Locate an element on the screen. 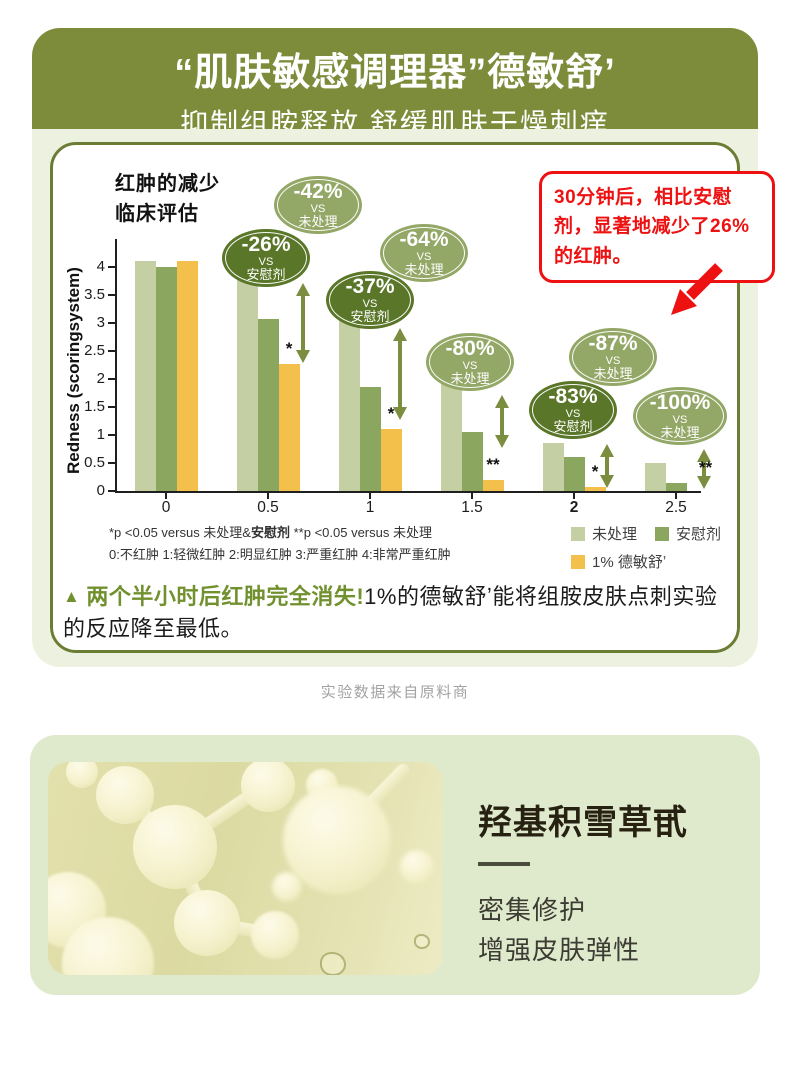 Image resolution: width=790 pixels, height=1086 pixels. data-source-caption: 实验数据来自原料商 is located at coordinates (395, 692).